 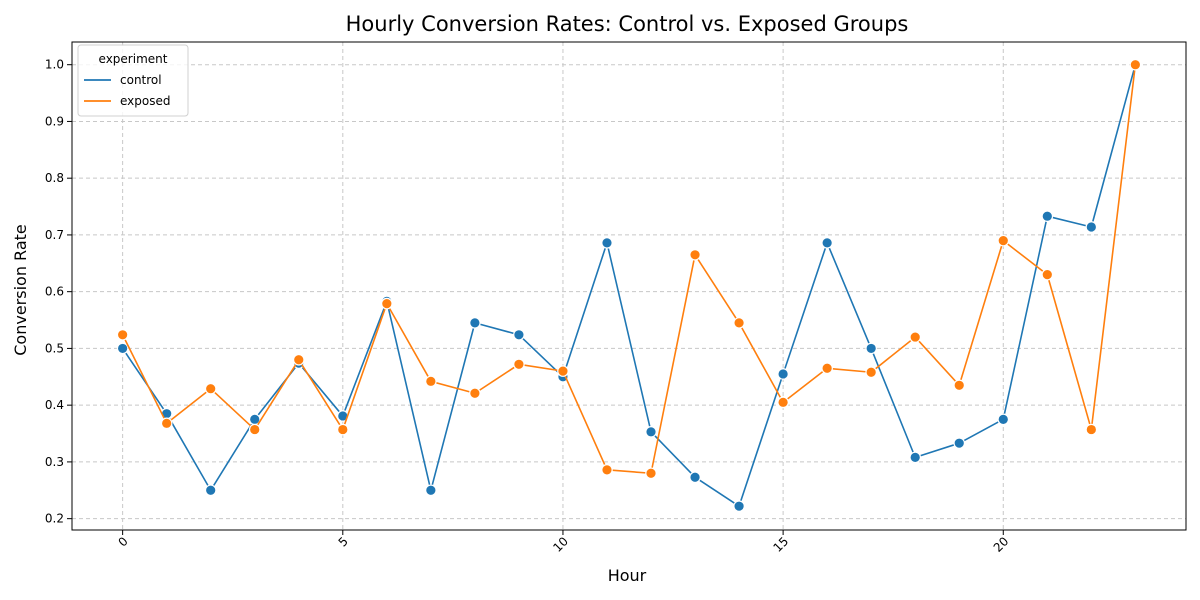 What do you see at coordinates (54, 65) in the screenshot?
I see `y-tick-label: 1.0` at bounding box center [54, 65].